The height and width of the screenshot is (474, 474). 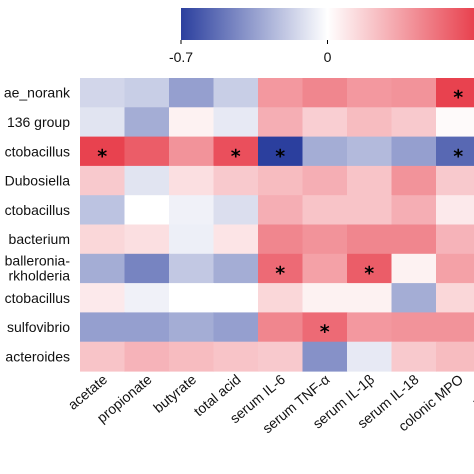 I want to click on row-label: acteroides, so click(x=37, y=356).